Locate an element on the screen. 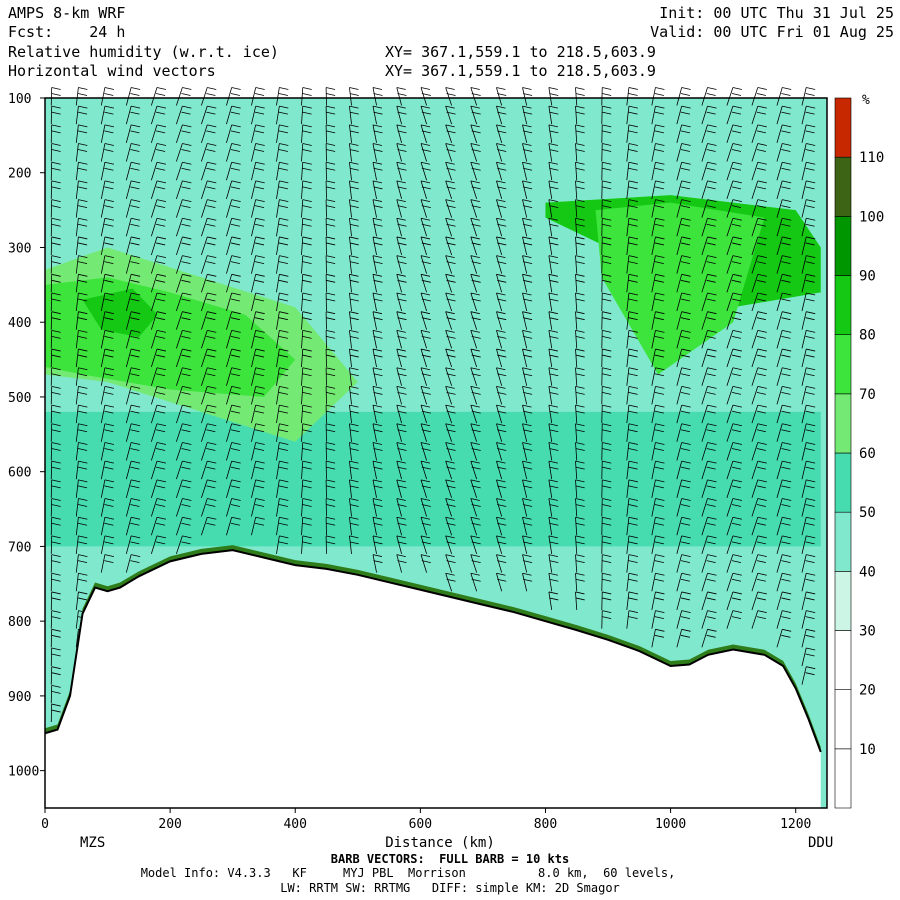 The width and height of the screenshot is (900, 900). left-endpoint-label: MZS is located at coordinates (92, 843).